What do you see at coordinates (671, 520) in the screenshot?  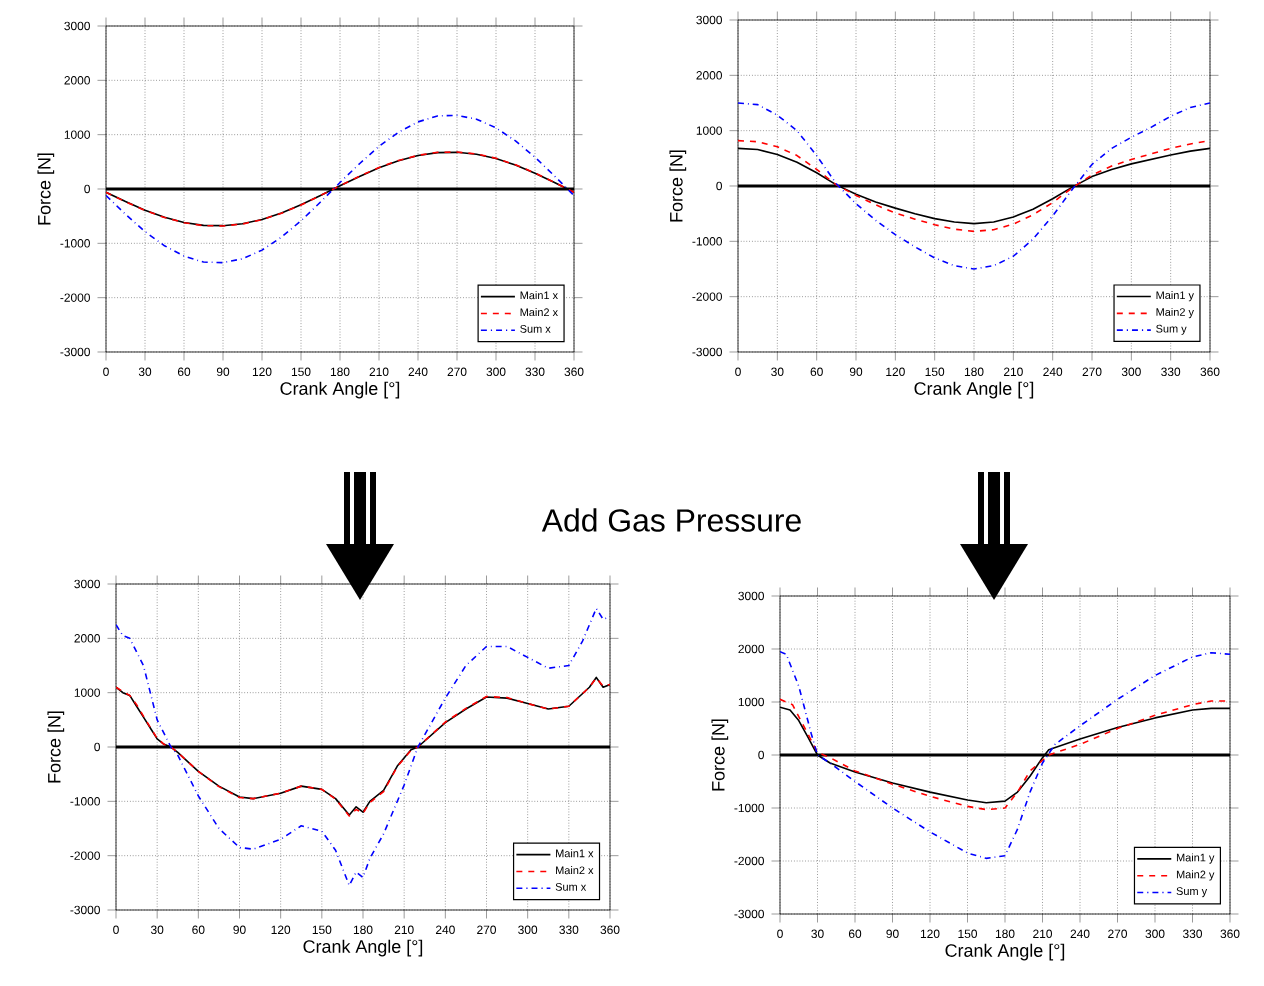 I see `text: Add Gas Pressure` at bounding box center [671, 520].